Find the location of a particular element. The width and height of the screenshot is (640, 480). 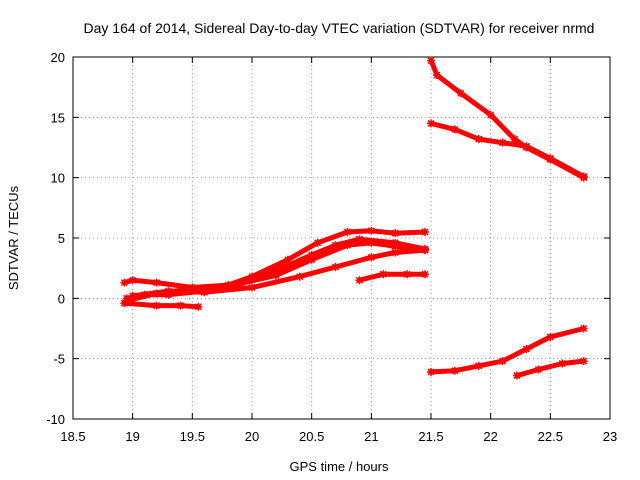

series-track-e is located at coordinates (279, 273).